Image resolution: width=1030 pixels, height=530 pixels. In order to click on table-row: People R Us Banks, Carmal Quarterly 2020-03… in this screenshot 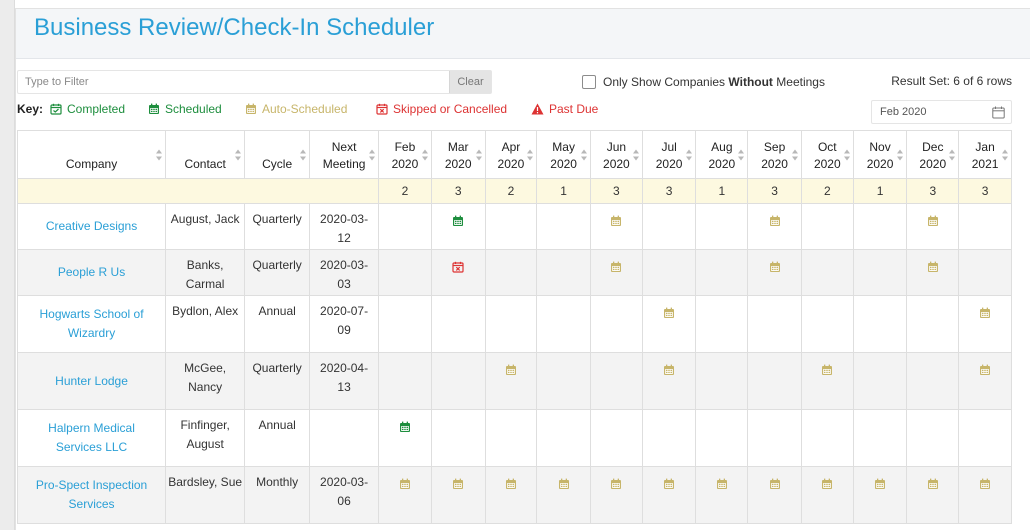, I will do `click(514, 272)`.